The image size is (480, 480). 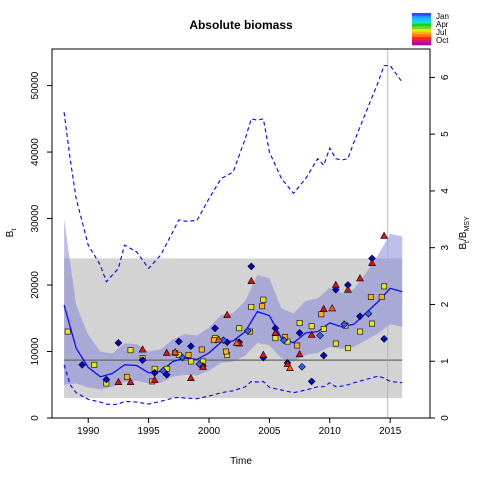 I want to click on legend-label: Jul, so click(x=441, y=32).